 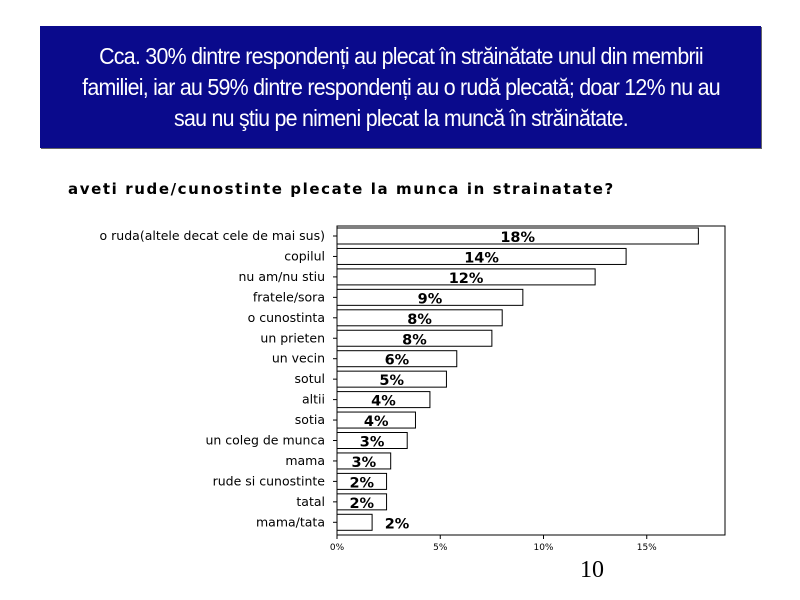 I want to click on data-label: 6%, so click(x=397, y=361).